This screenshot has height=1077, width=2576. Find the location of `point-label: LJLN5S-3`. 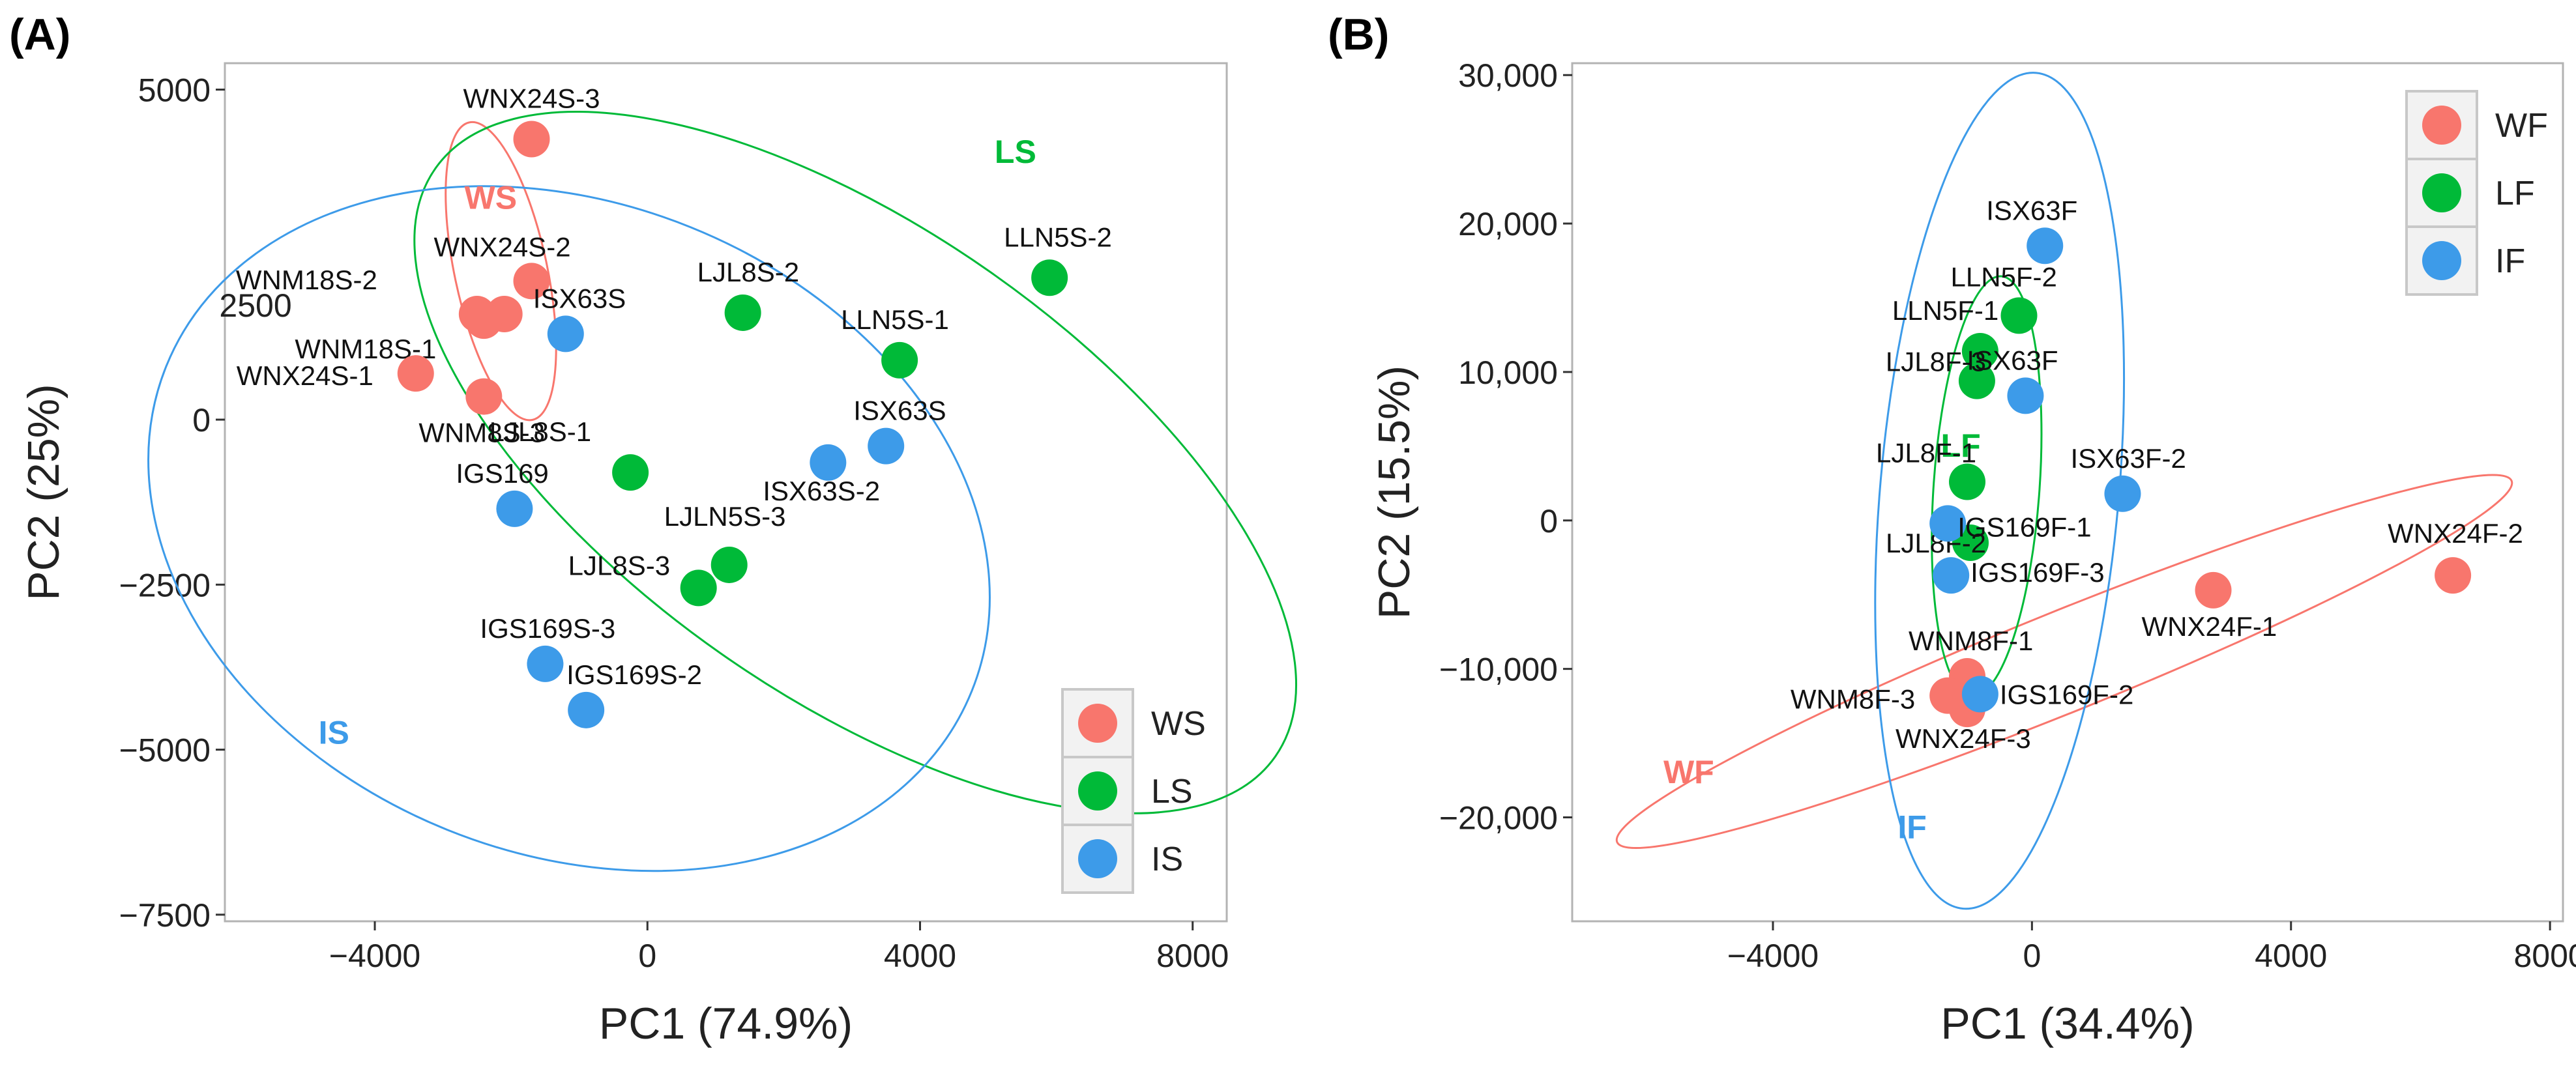

point-label: LJLN5S-3 is located at coordinates (725, 516).